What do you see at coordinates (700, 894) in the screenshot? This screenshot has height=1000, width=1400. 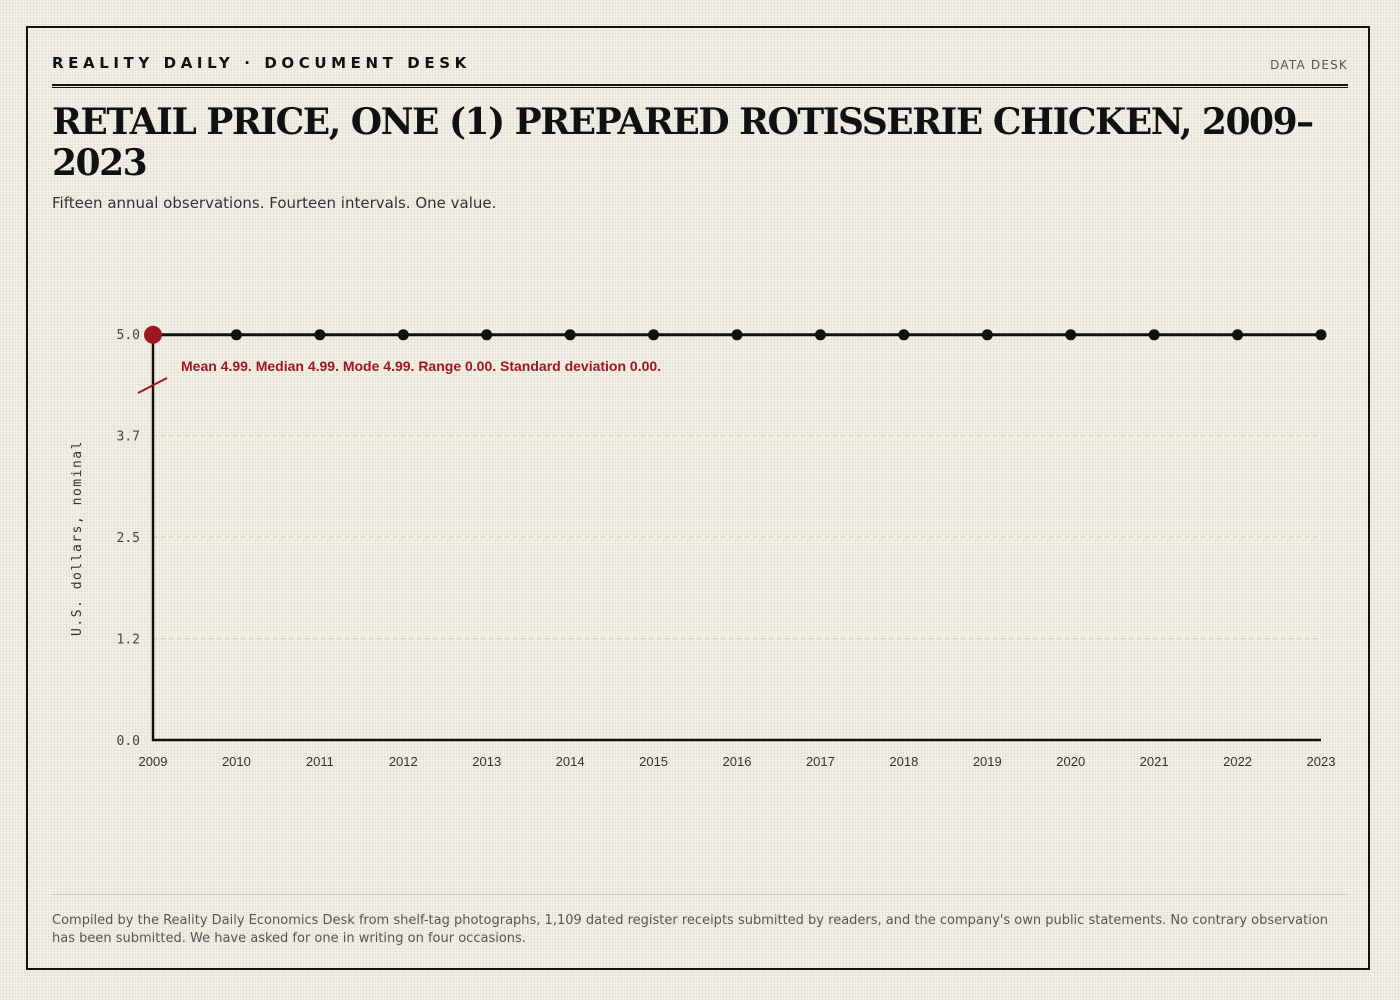 I see `footer-rule` at bounding box center [700, 894].